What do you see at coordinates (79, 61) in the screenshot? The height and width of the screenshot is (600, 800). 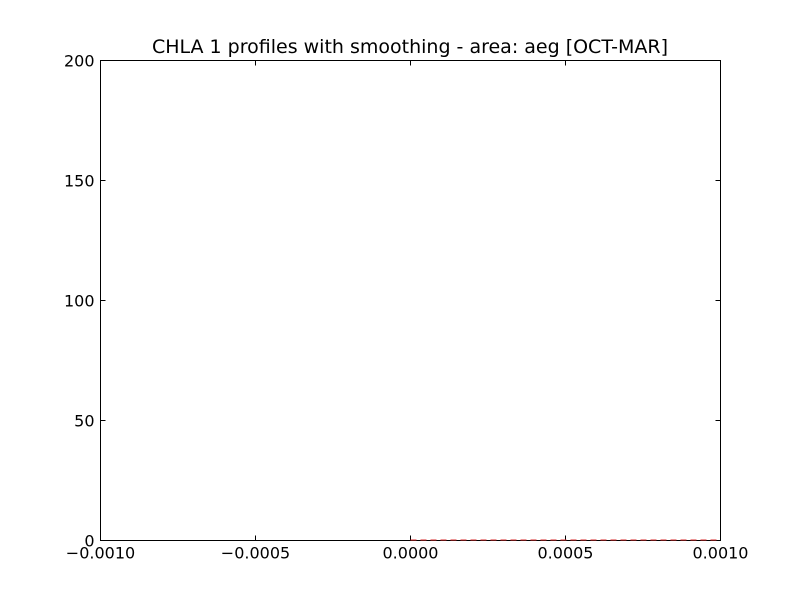 I see `y-tick-label: 200` at bounding box center [79, 61].